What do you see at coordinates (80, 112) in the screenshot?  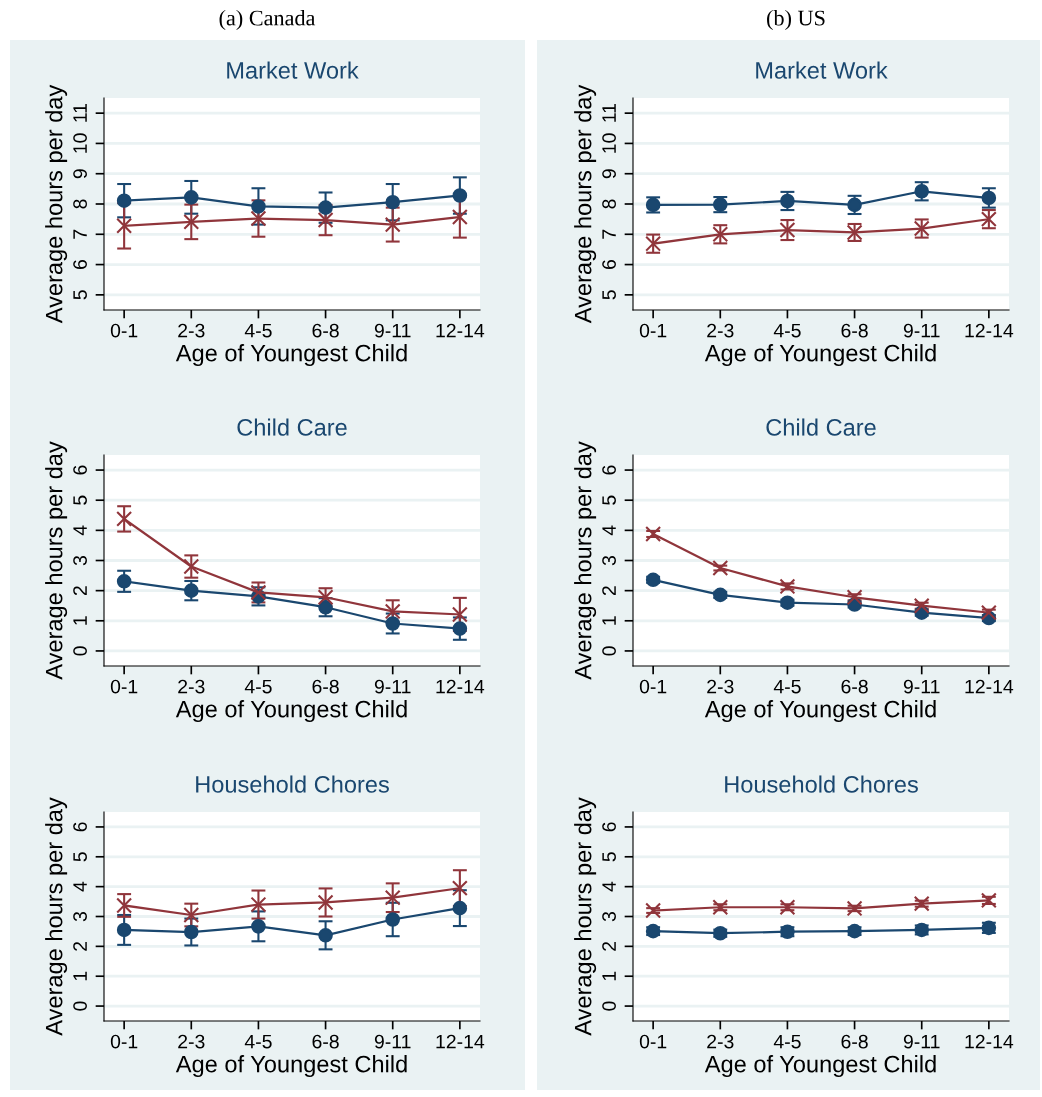 I see `y-tick-label: 11` at bounding box center [80, 112].